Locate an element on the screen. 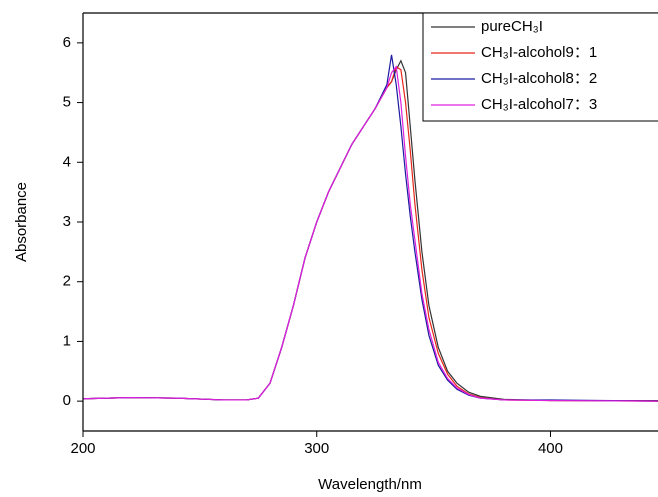 The height and width of the screenshot is (497, 658). legend-label: pureCH₃I is located at coordinates (512, 26).